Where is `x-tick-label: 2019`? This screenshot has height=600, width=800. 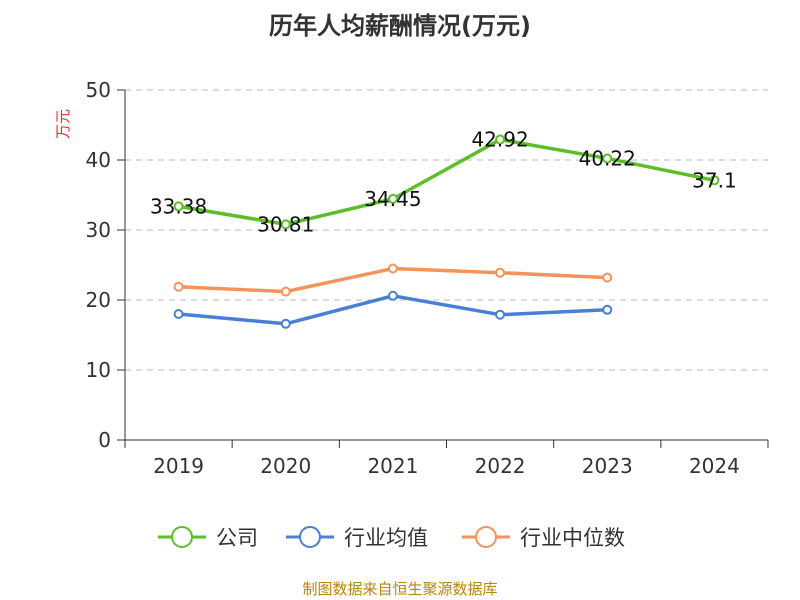 x-tick-label: 2019 is located at coordinates (178, 466).